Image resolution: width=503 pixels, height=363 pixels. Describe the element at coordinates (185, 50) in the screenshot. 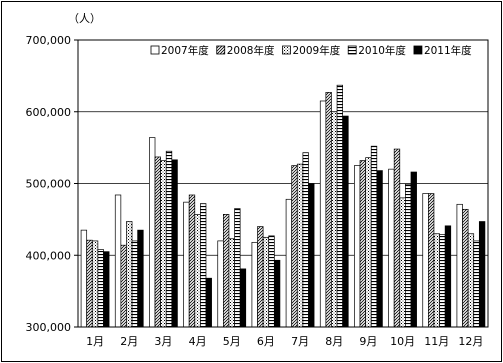

I see `legend-label: 2007年度` at that location.